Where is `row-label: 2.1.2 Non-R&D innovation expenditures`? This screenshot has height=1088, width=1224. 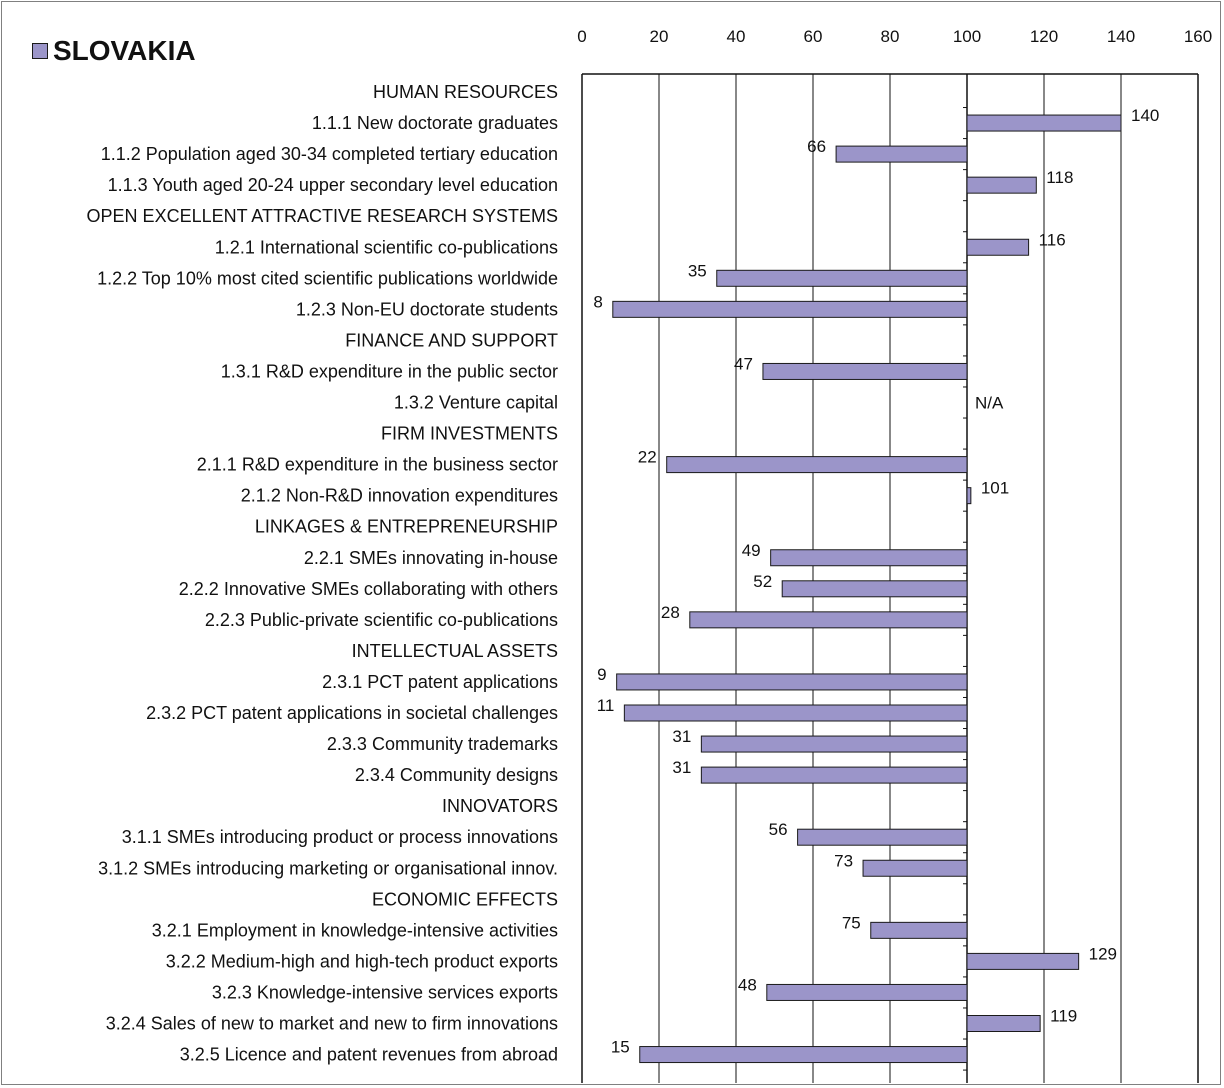
row-label: 2.1.2 Non-R&D innovation expenditures is located at coordinates (399, 496).